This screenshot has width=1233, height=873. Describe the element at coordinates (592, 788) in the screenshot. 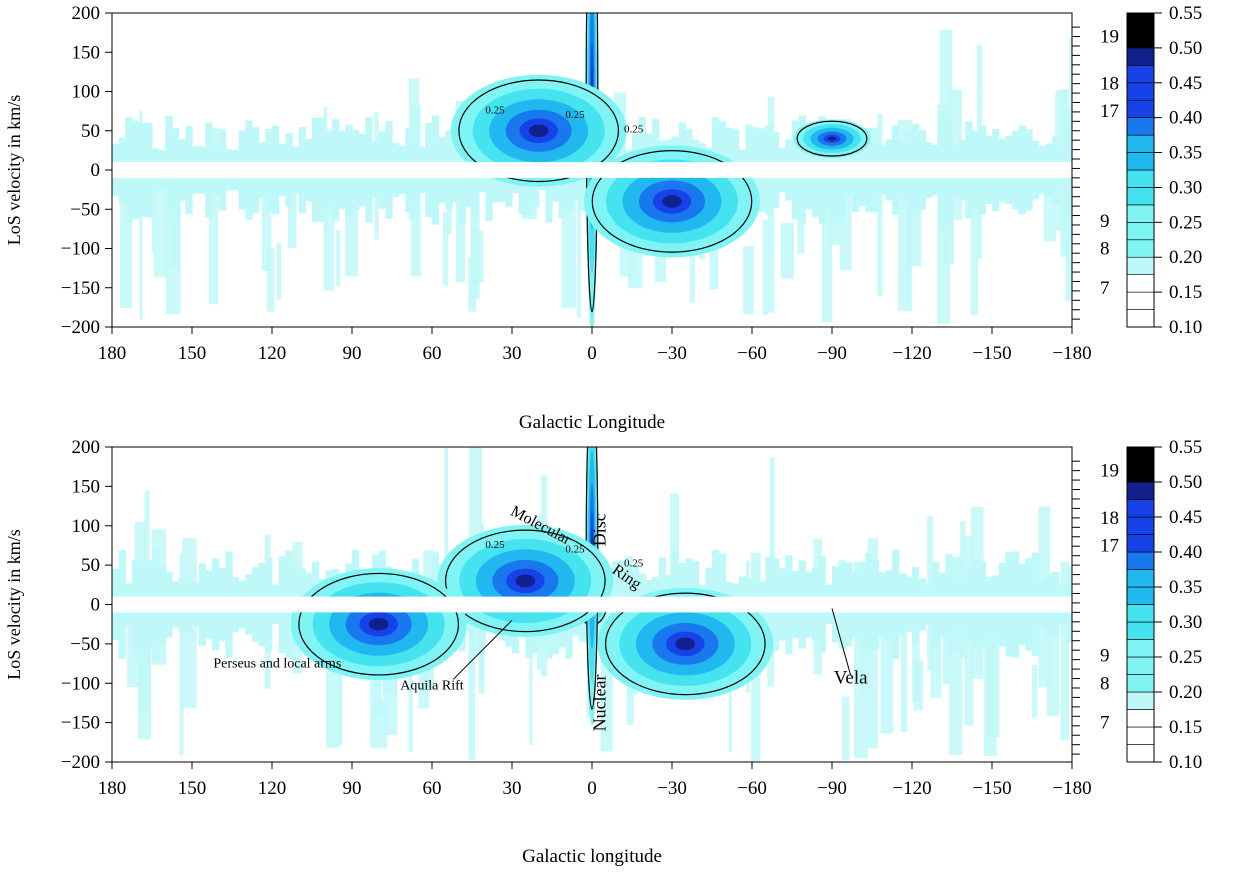

I see `x-tick-label: 0` at that location.